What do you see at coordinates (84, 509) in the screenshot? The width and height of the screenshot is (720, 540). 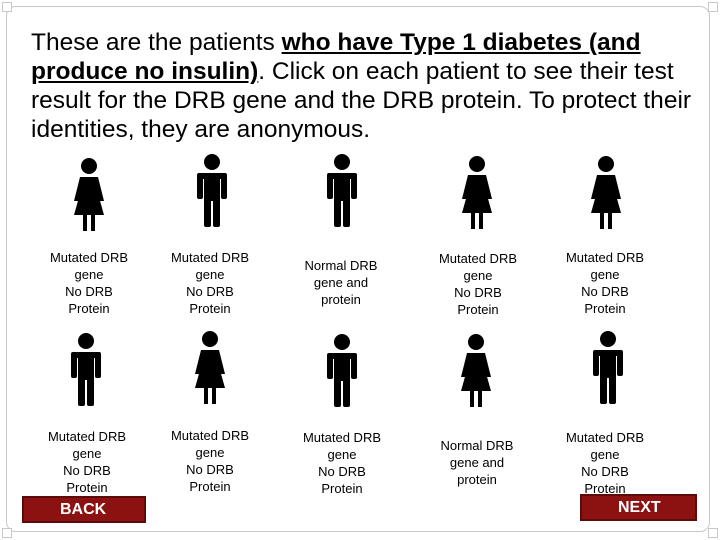 I see `back-button: BACK` at bounding box center [84, 509].